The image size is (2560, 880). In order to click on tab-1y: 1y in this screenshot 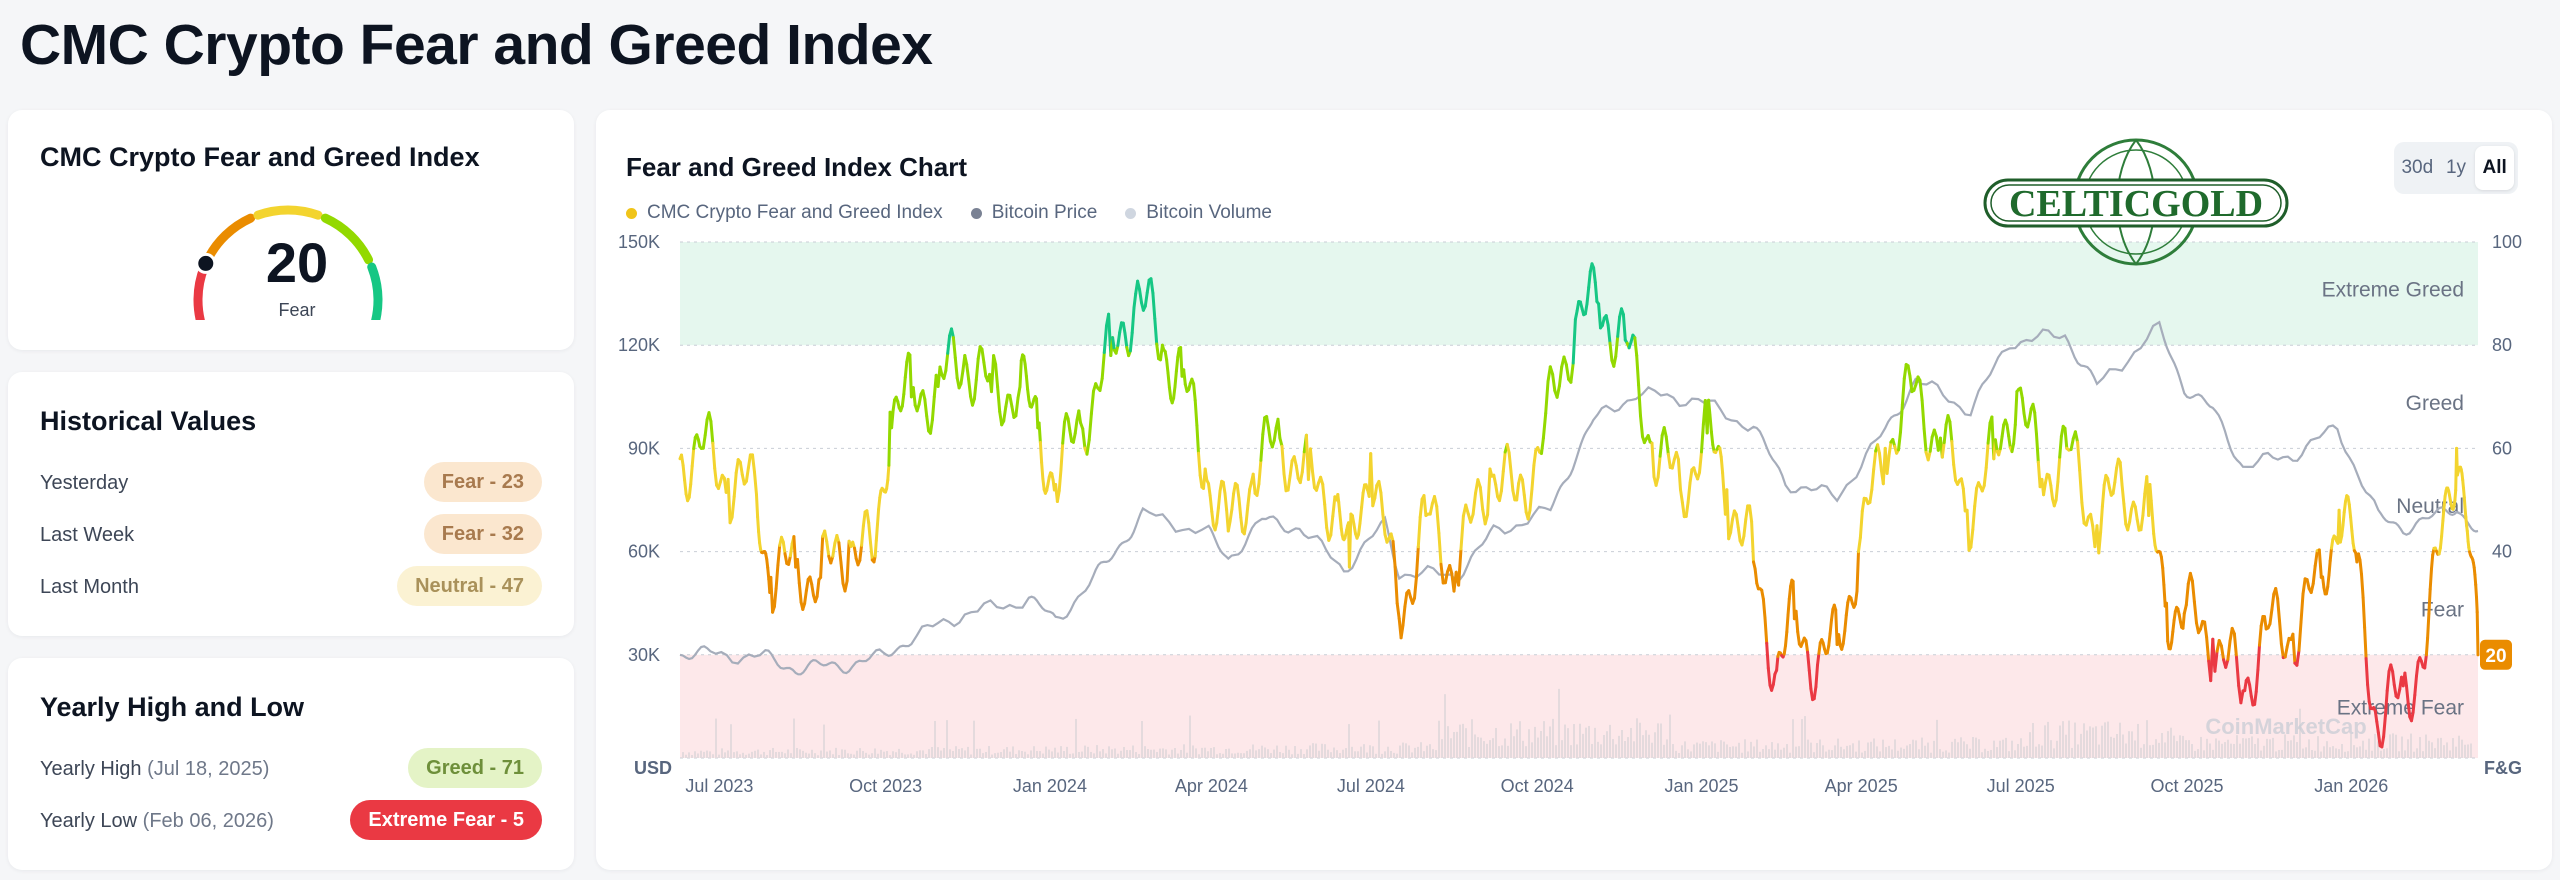, I will do `click(2456, 167)`.